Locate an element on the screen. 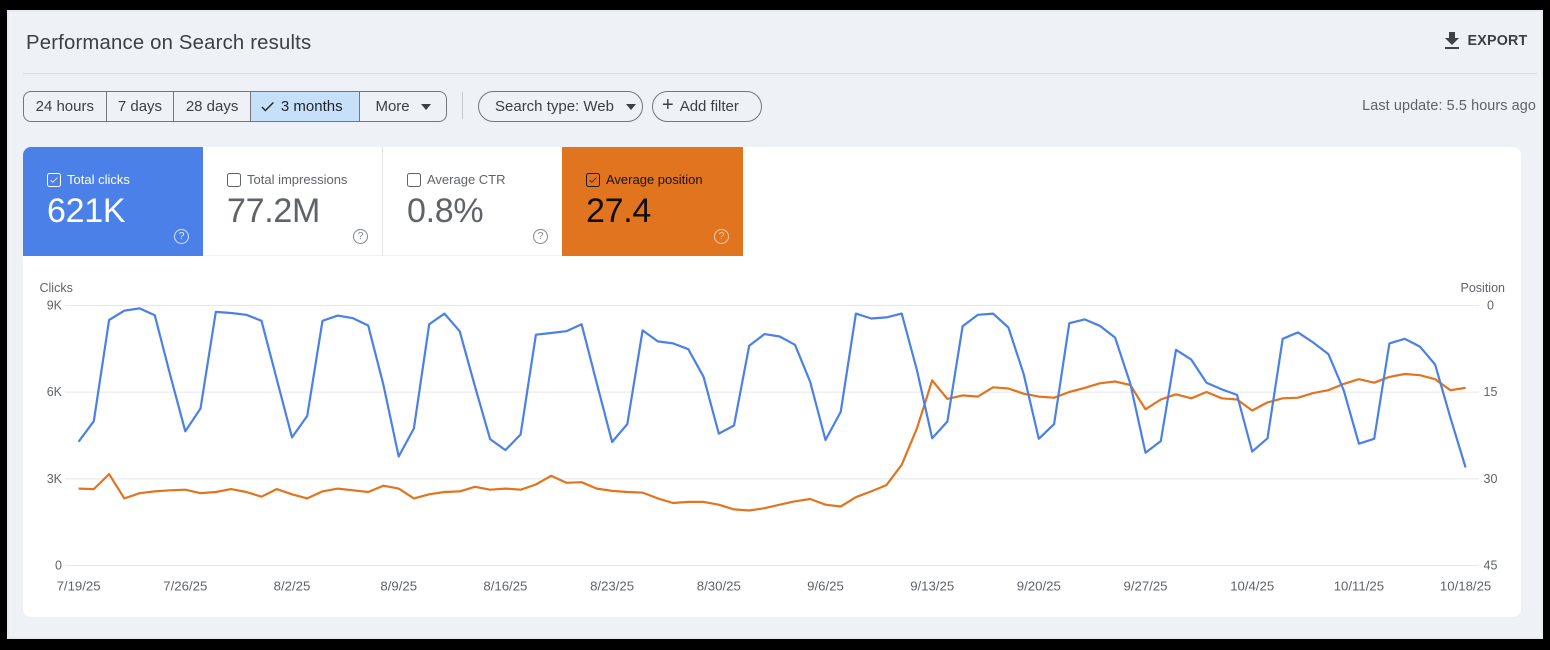 This screenshot has width=1550, height=650. svg-text: 10/18/25 is located at coordinates (1465, 586).